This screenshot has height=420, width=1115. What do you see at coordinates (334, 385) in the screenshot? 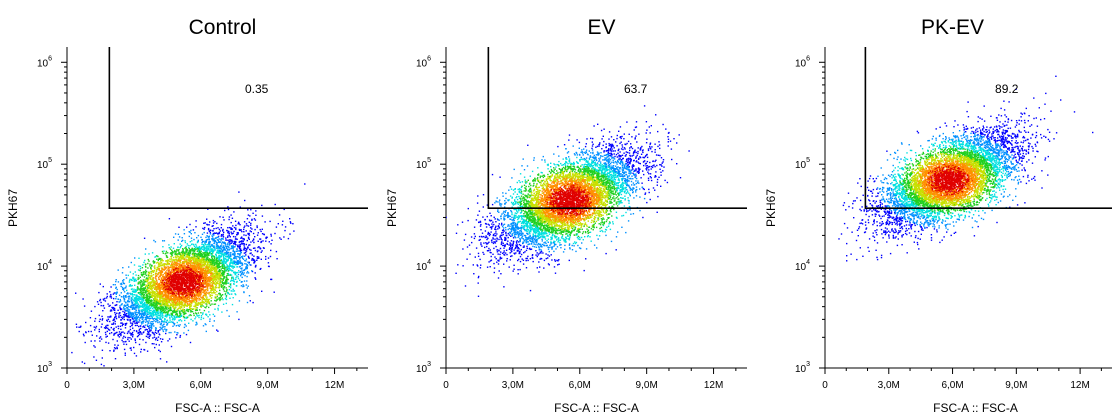
I see `x-tick-label: 12M` at bounding box center [334, 385].